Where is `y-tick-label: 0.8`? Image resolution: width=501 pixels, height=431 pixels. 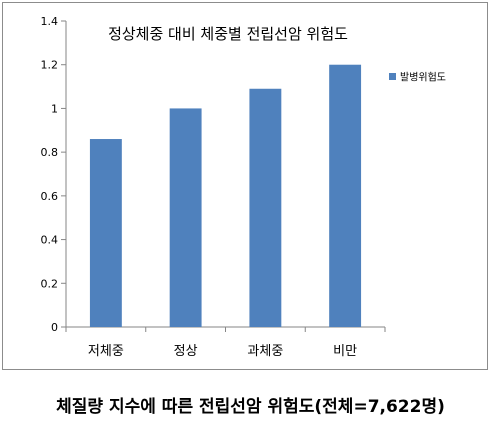
y-tick-label: 0.8 is located at coordinates (50, 152).